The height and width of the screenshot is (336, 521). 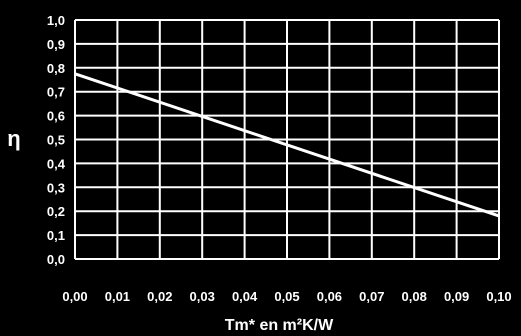 What do you see at coordinates (56, 163) in the screenshot?
I see `y-tick-label: 0,4` at bounding box center [56, 163].